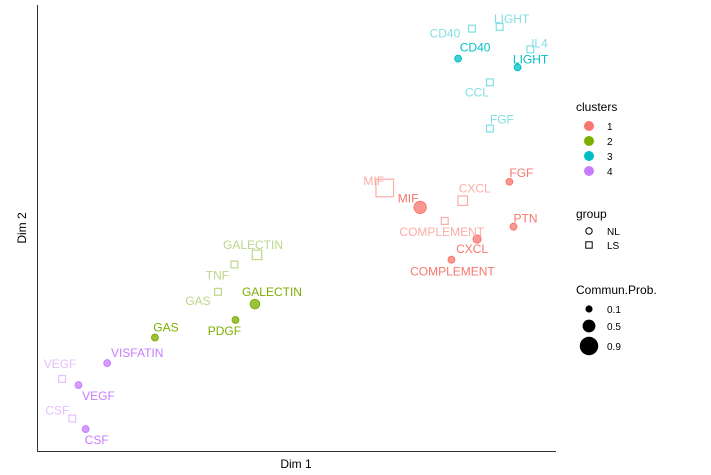 The image size is (711, 475). What do you see at coordinates (610, 157) in the screenshot?
I see `legend-cluster-label: 3` at bounding box center [610, 157].